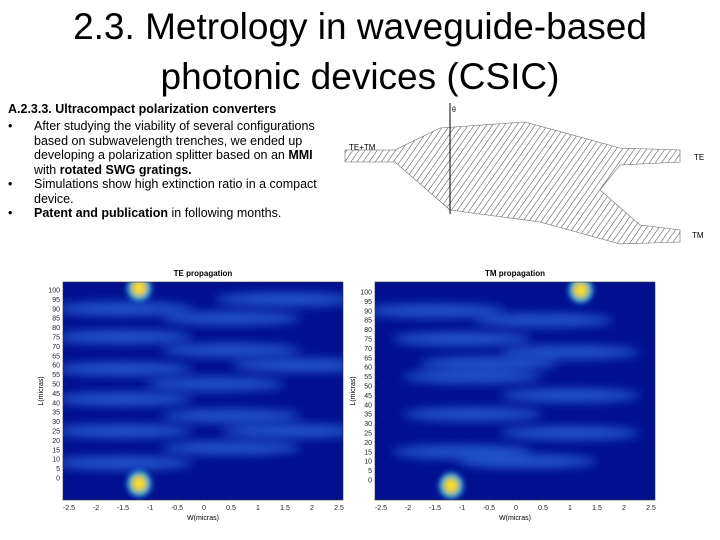  Describe the element at coordinates (651, 508) in the screenshot. I see `x-tick-label: 2.5` at that location.